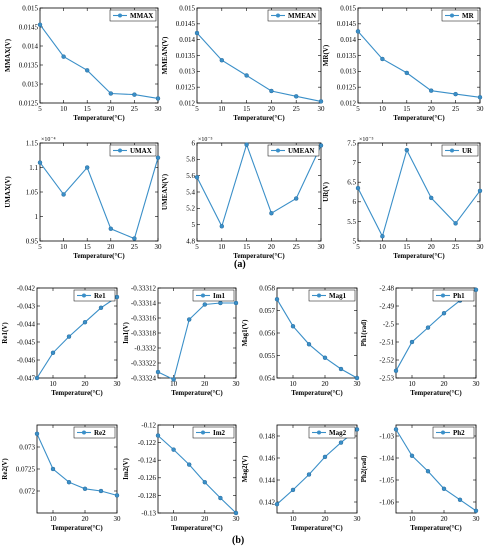  I want to click on y-tick-label: 0.013, so click(30, 84).